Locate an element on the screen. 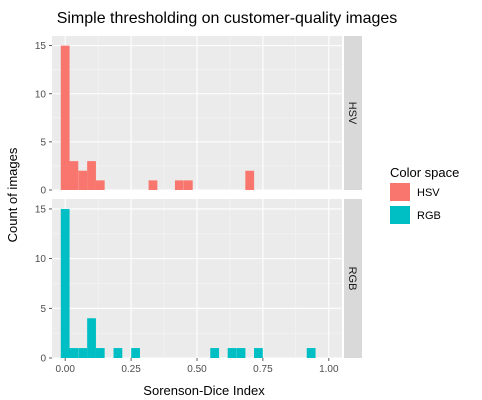 The image size is (482, 400). legend: Color space HSV RGB is located at coordinates (424, 194).